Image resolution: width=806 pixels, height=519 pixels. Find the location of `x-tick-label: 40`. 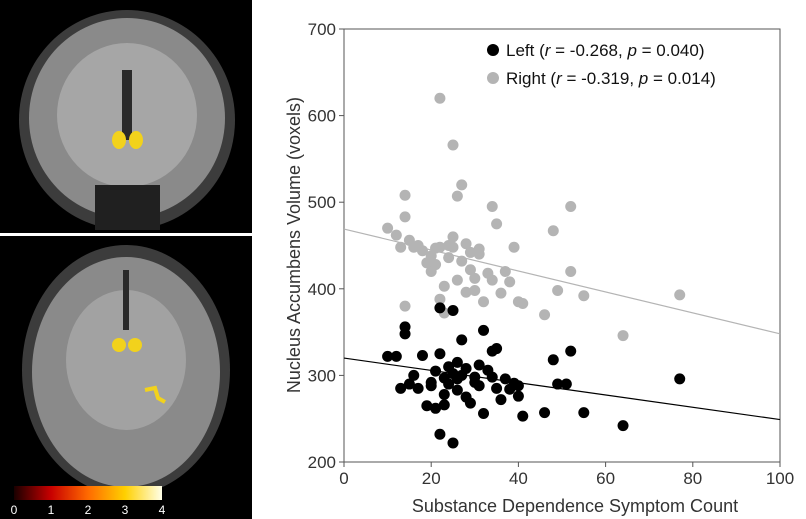

x-tick-label: 40 is located at coordinates (518, 478).